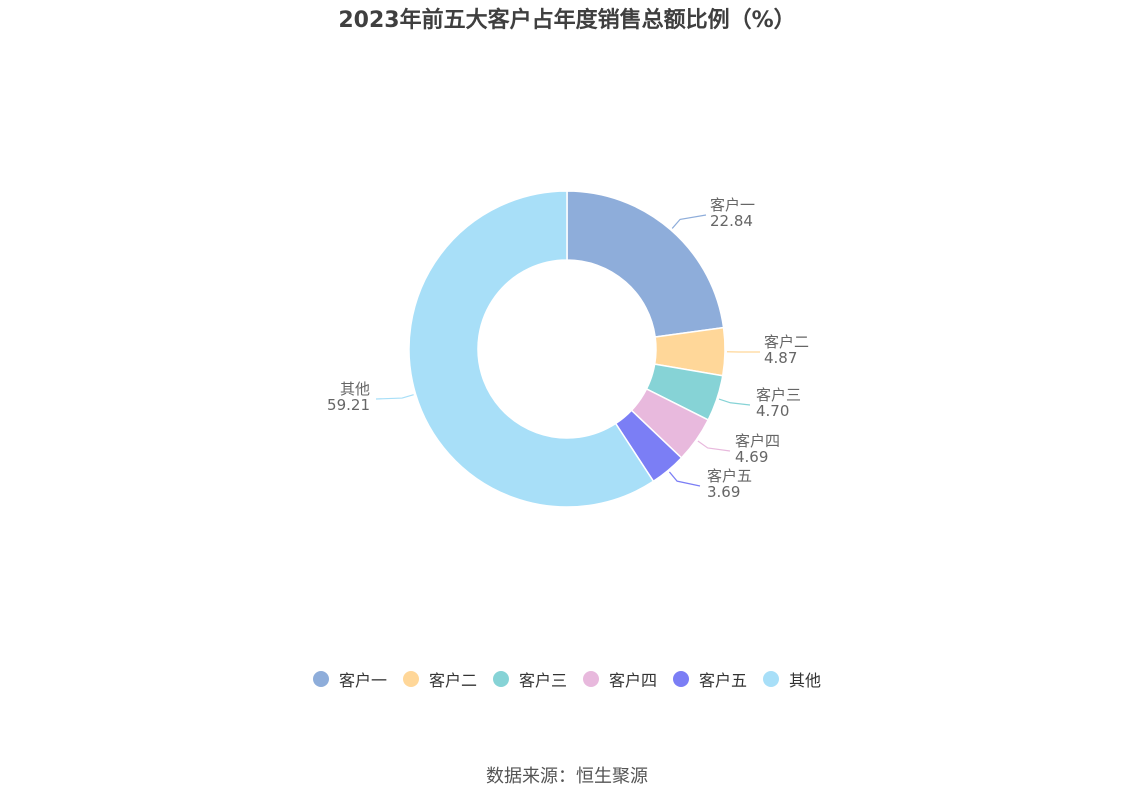 The width and height of the screenshot is (1134, 800). What do you see at coordinates (355, 389) in the screenshot?
I see `slice-label-name-其他: 其他` at bounding box center [355, 389].